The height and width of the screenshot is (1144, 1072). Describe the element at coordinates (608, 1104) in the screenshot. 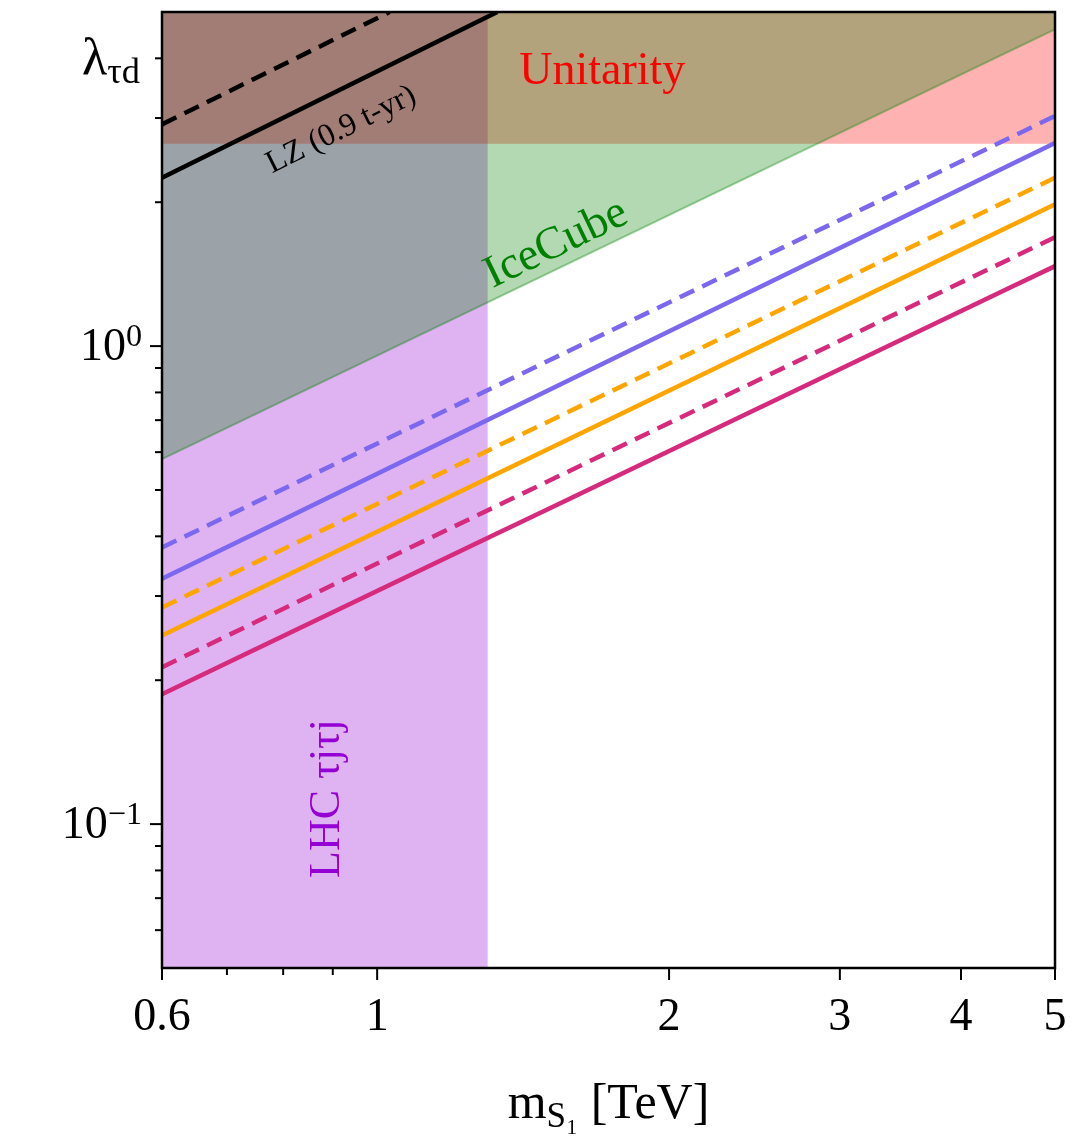

I see `x-axis-title: m$_{S₁}$ [TeV]` at that location.